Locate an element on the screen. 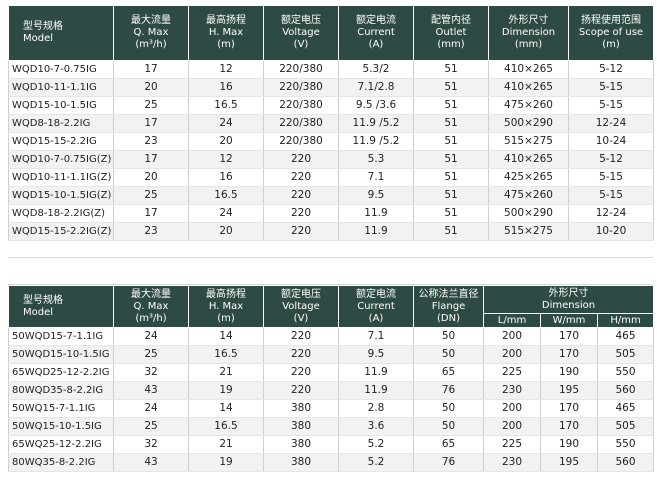 The image size is (657, 493). value-cell: 11.9 is located at coordinates (376, 213).